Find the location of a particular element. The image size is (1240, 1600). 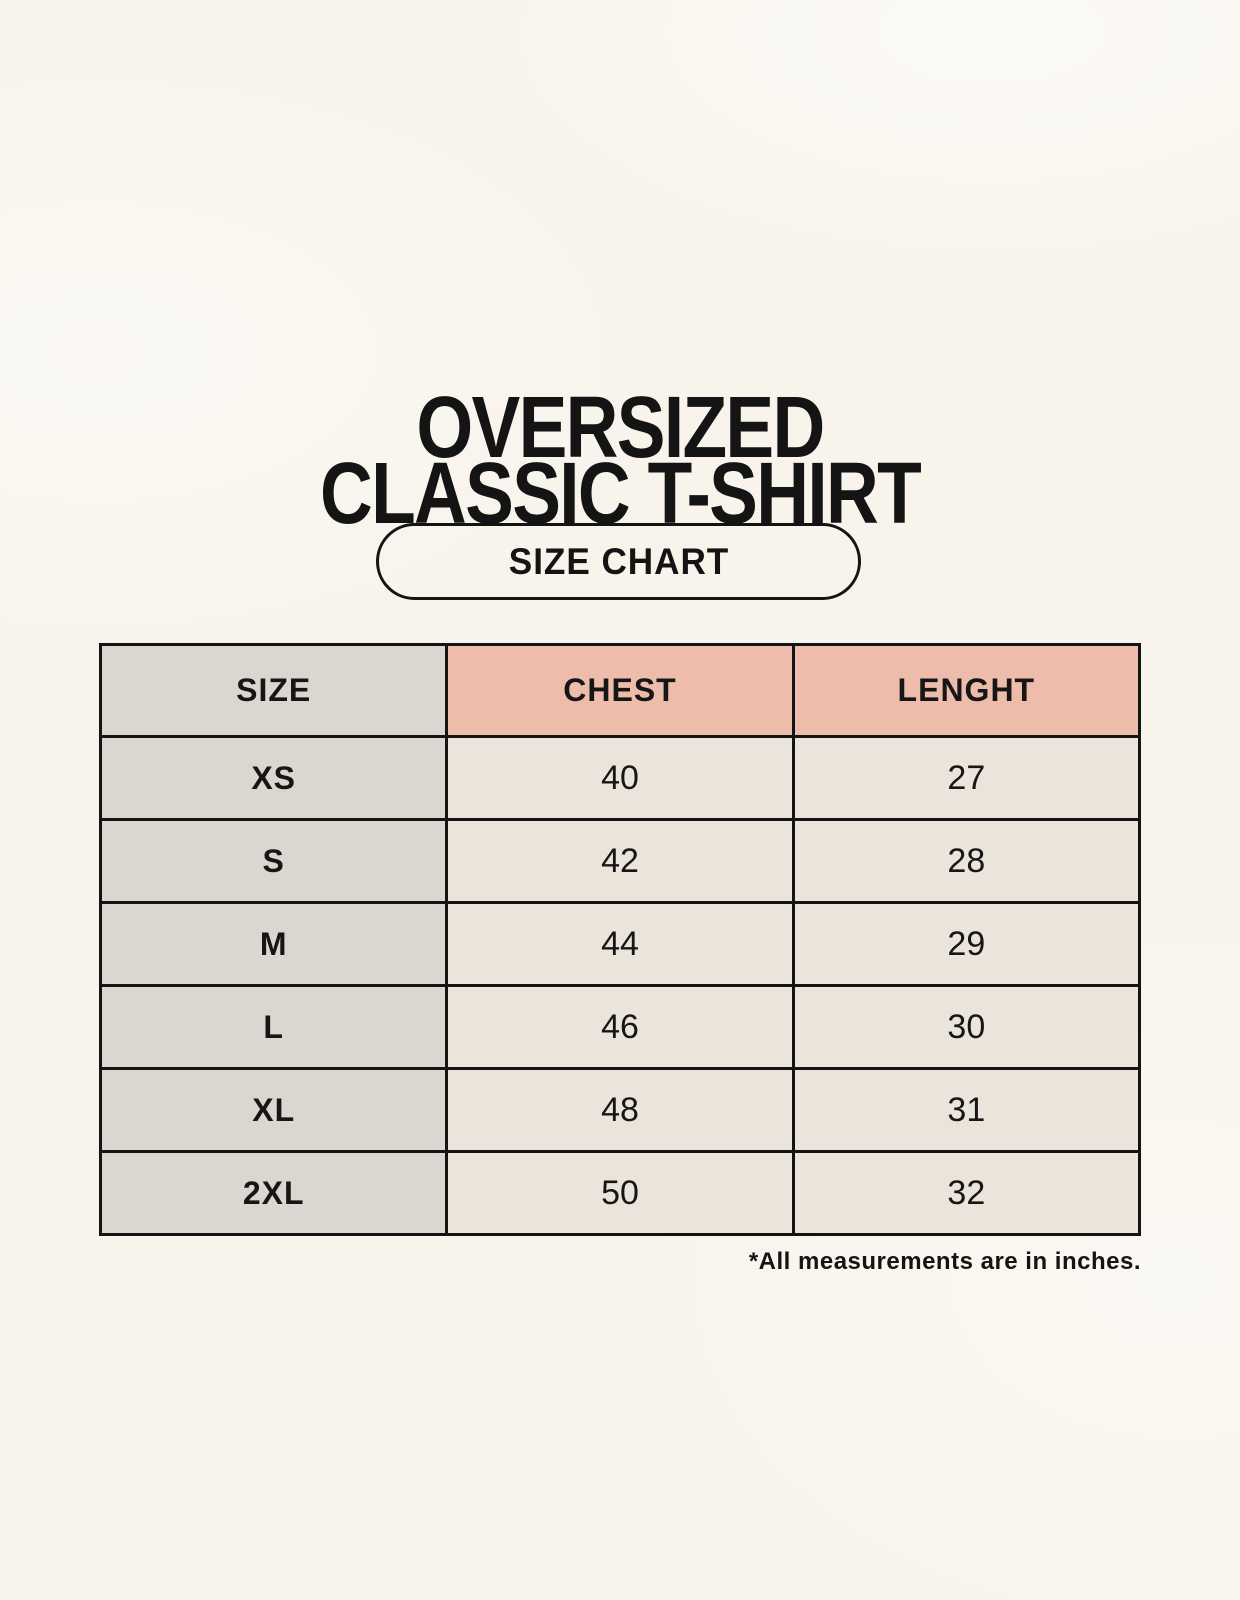

chest-value-cell: 44 is located at coordinates (620, 944).